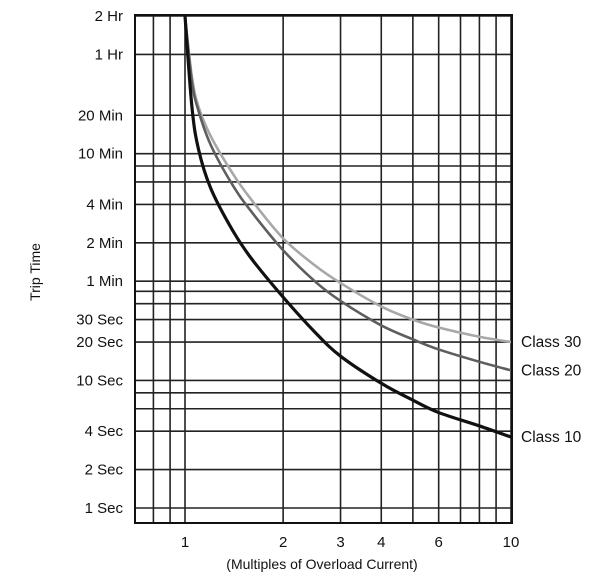 The image size is (601, 578). What do you see at coordinates (100, 154) in the screenshot?
I see `y-tick-label: 10 Min` at bounding box center [100, 154].